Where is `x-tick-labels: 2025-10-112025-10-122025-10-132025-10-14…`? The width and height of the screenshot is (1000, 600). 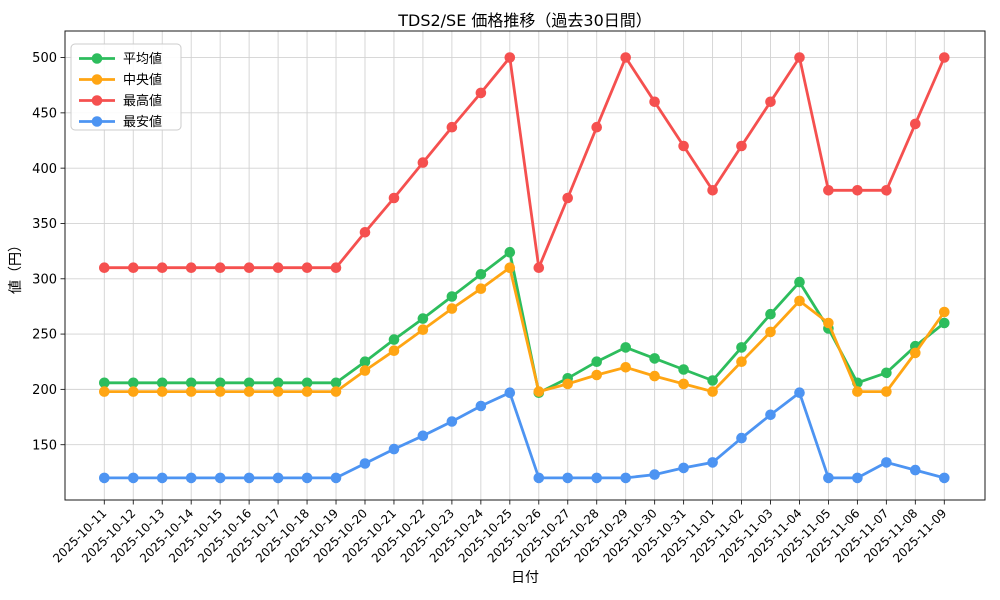 x-tick-labels: 2025-10-112025-10-122025-10-132025-10-14… is located at coordinates (499, 535).